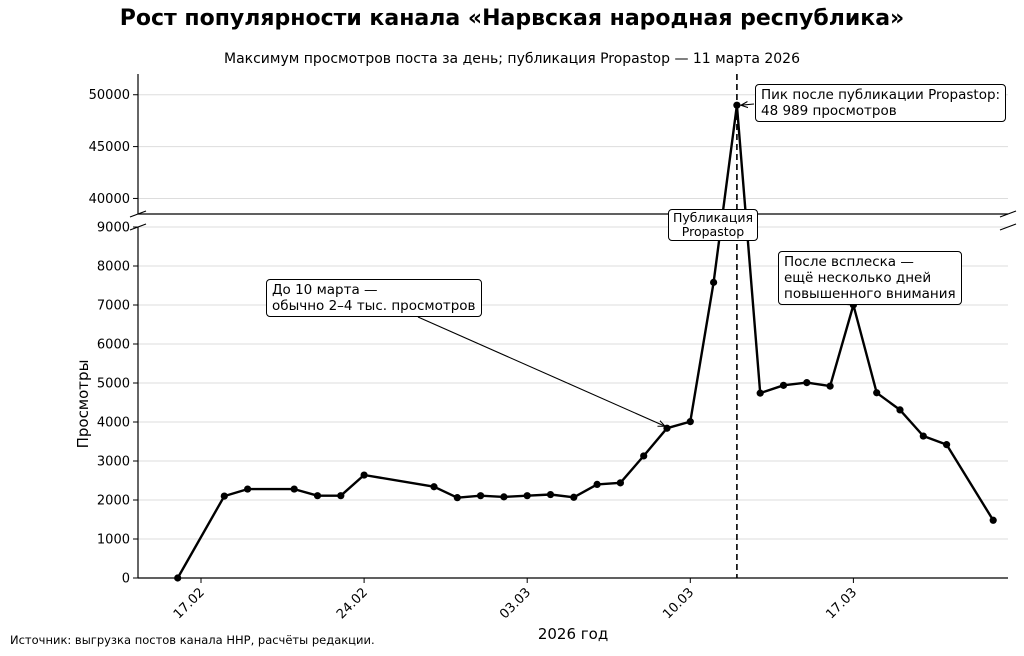  What do you see at coordinates (113, 540) in the screenshot?
I see `y-tick-label: 1000` at bounding box center [113, 540].